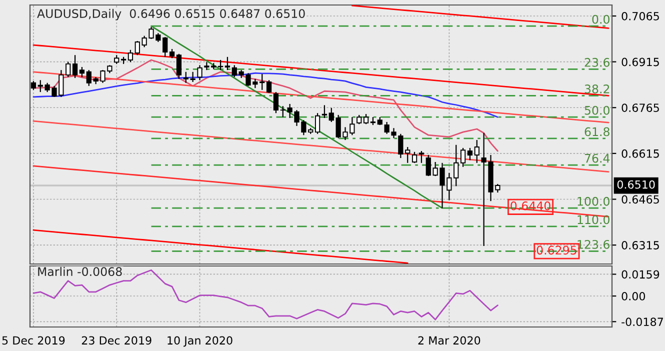 This screenshot has width=665, height=351. Describe the element at coordinates (597, 110) in the screenshot. I see `annotation: 50.0` at that location.